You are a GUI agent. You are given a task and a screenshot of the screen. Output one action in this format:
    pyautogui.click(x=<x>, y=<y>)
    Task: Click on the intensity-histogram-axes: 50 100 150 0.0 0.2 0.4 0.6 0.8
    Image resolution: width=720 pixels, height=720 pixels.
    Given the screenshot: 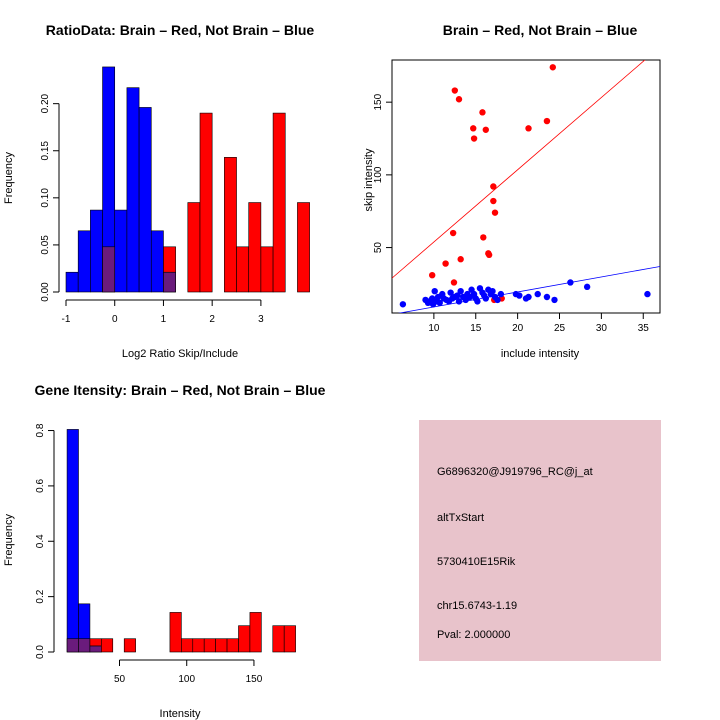 What is the action you would take?
    pyautogui.click(x=149, y=554)
    